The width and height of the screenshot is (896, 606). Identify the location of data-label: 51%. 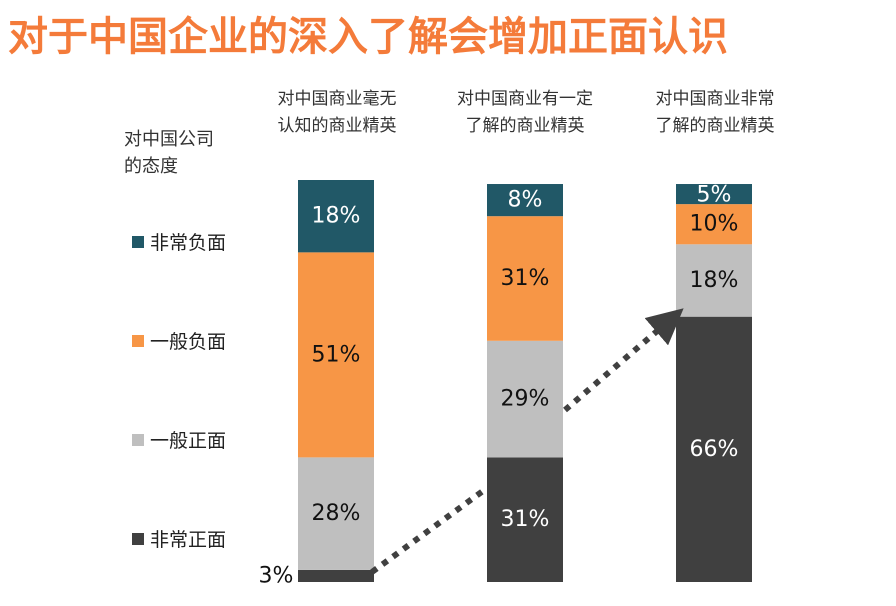
(336, 354).